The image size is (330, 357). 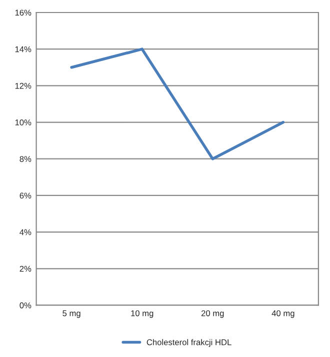 I want to click on y-tick-label: 4%, so click(x=26, y=232).